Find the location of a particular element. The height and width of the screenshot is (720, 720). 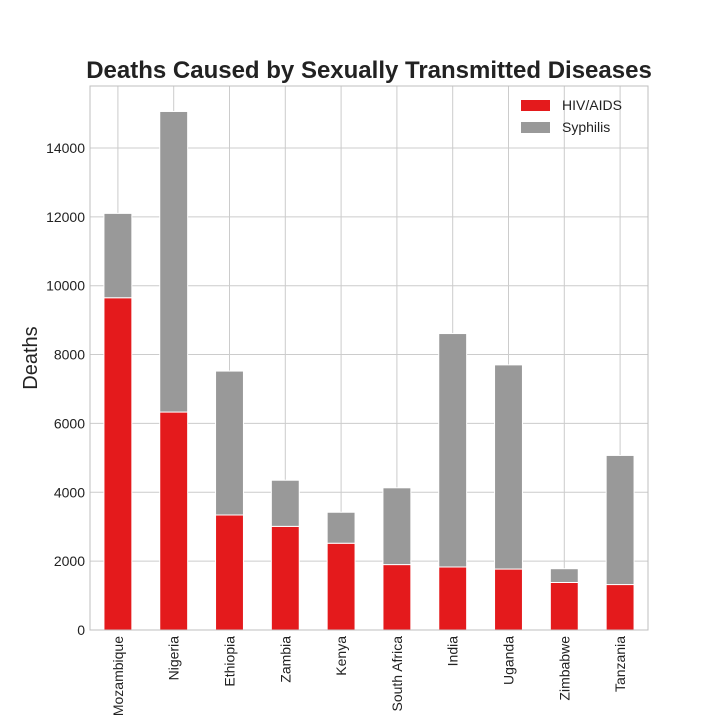

bar-hiv-aids-ethiopia is located at coordinates (229, 572).